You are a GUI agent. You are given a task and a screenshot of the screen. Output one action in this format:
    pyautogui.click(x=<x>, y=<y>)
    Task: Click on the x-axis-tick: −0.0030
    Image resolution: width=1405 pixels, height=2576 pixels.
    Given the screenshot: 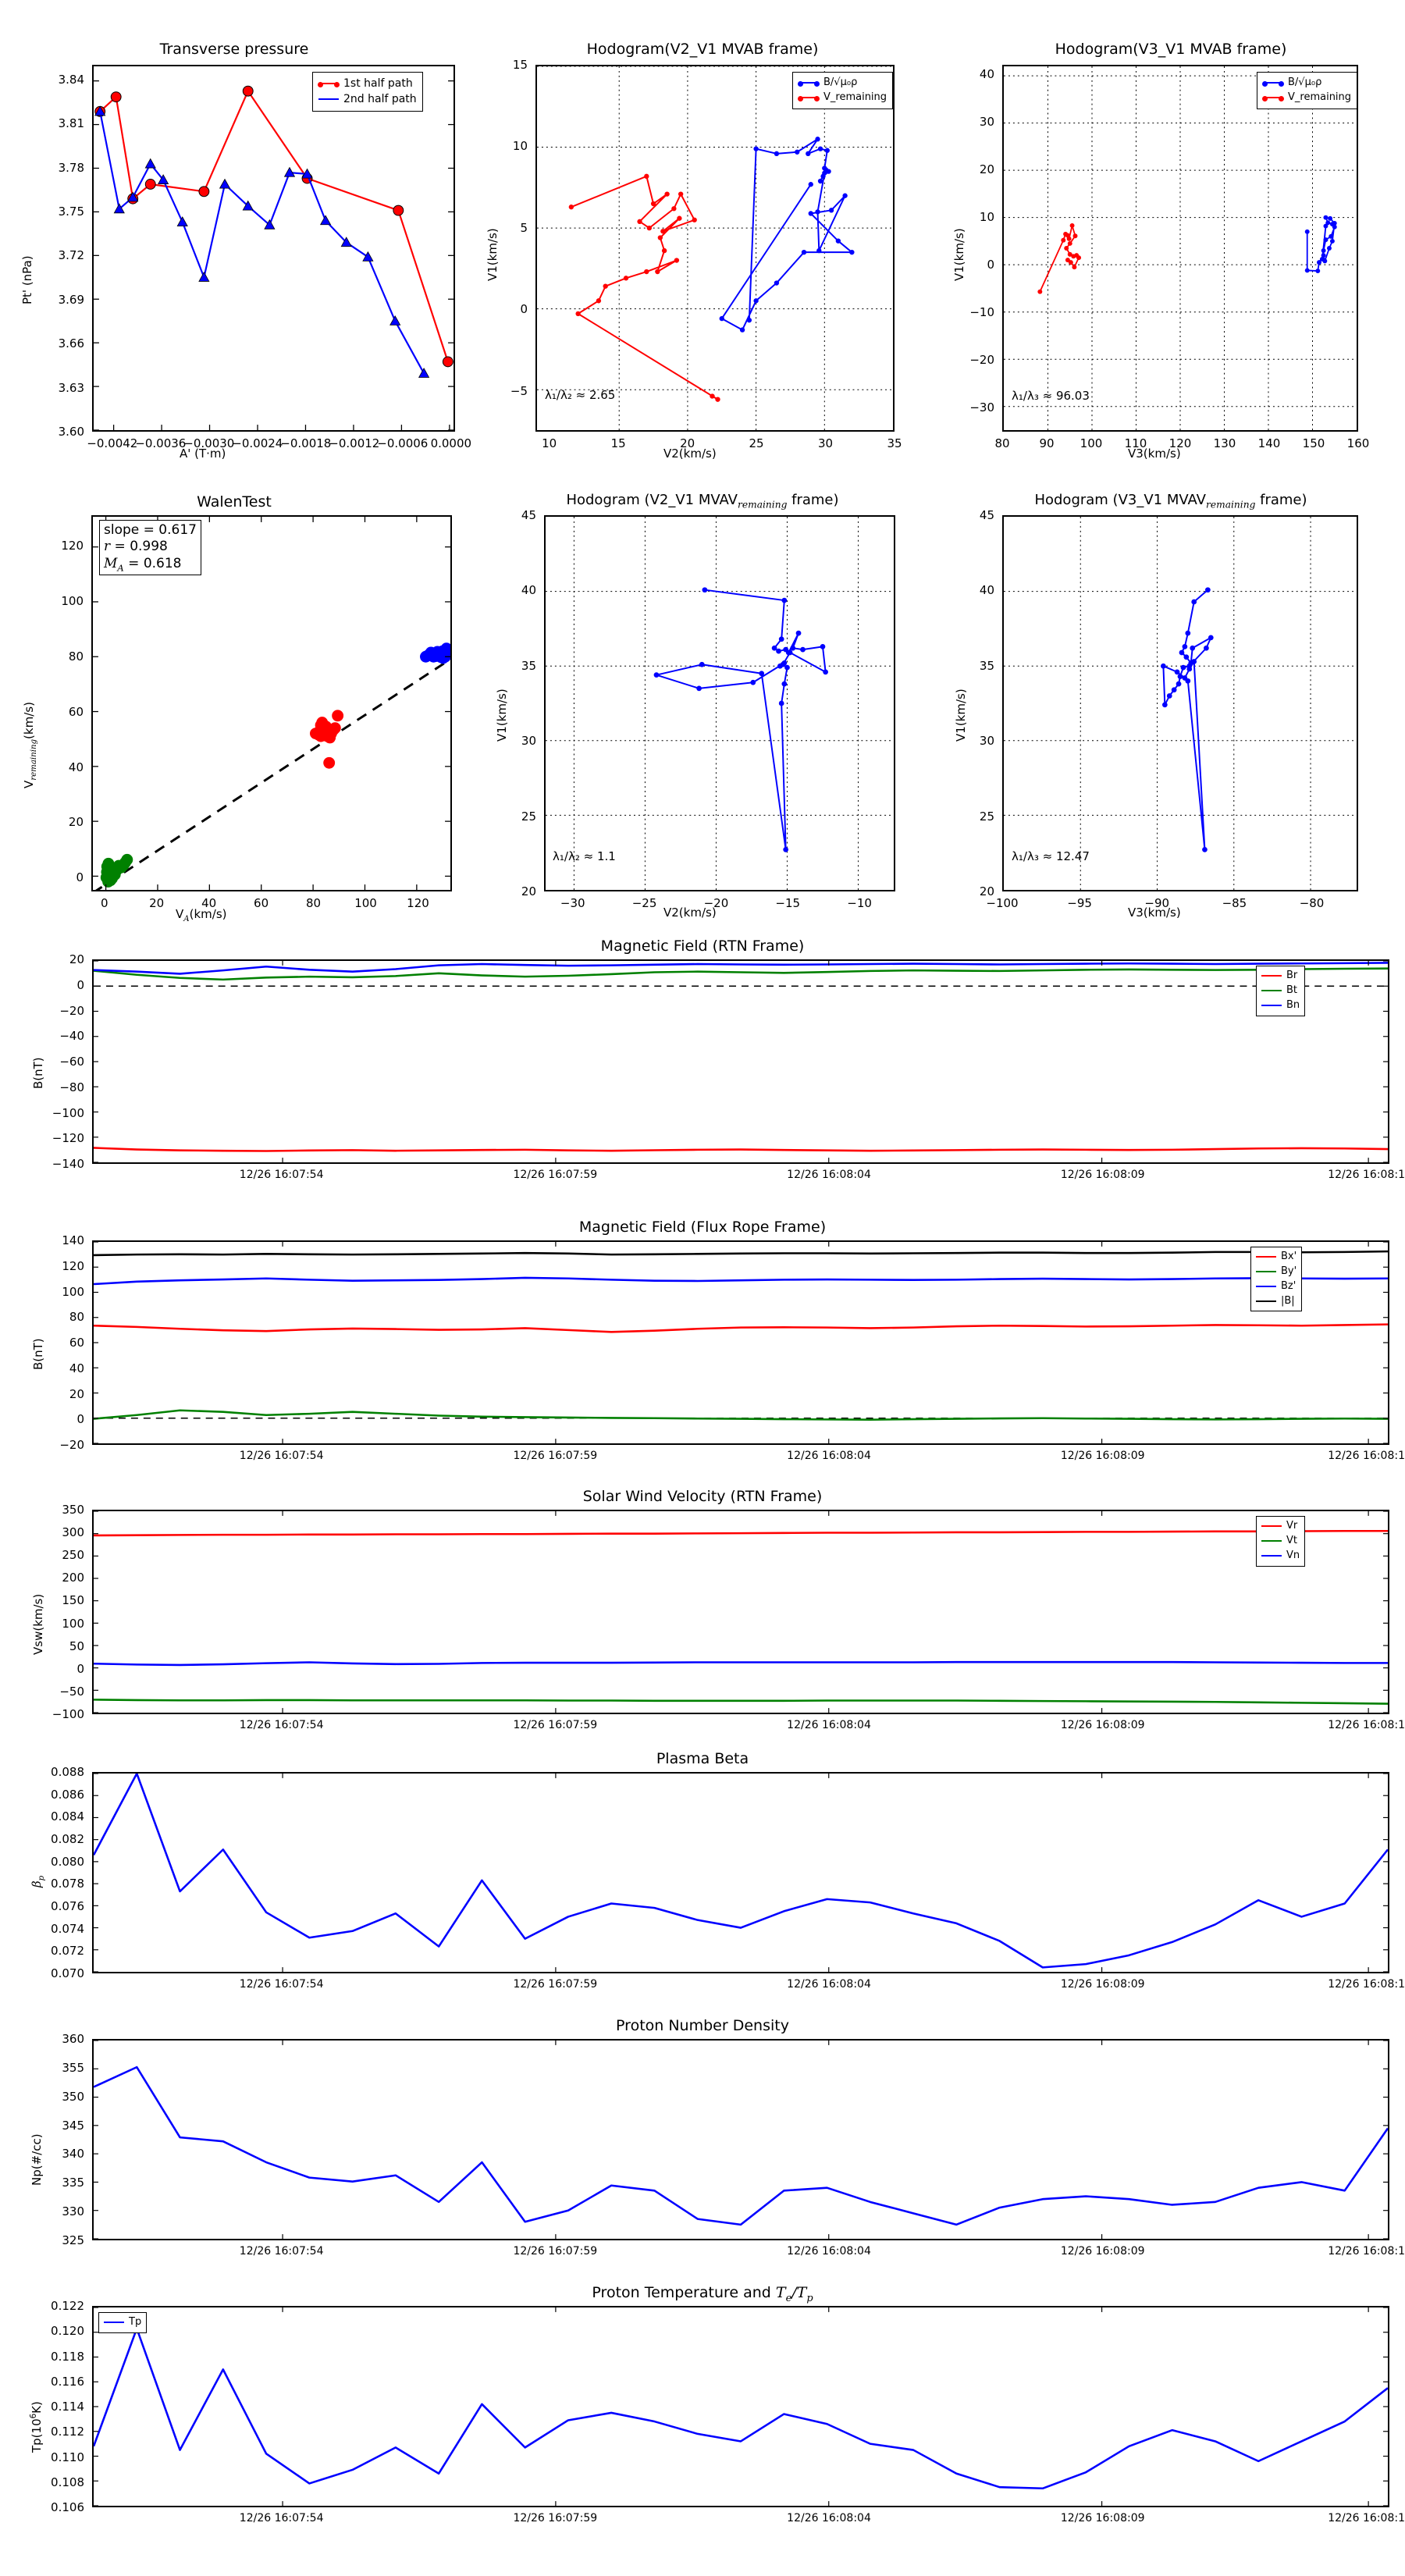 What is the action you would take?
    pyautogui.click(x=209, y=443)
    